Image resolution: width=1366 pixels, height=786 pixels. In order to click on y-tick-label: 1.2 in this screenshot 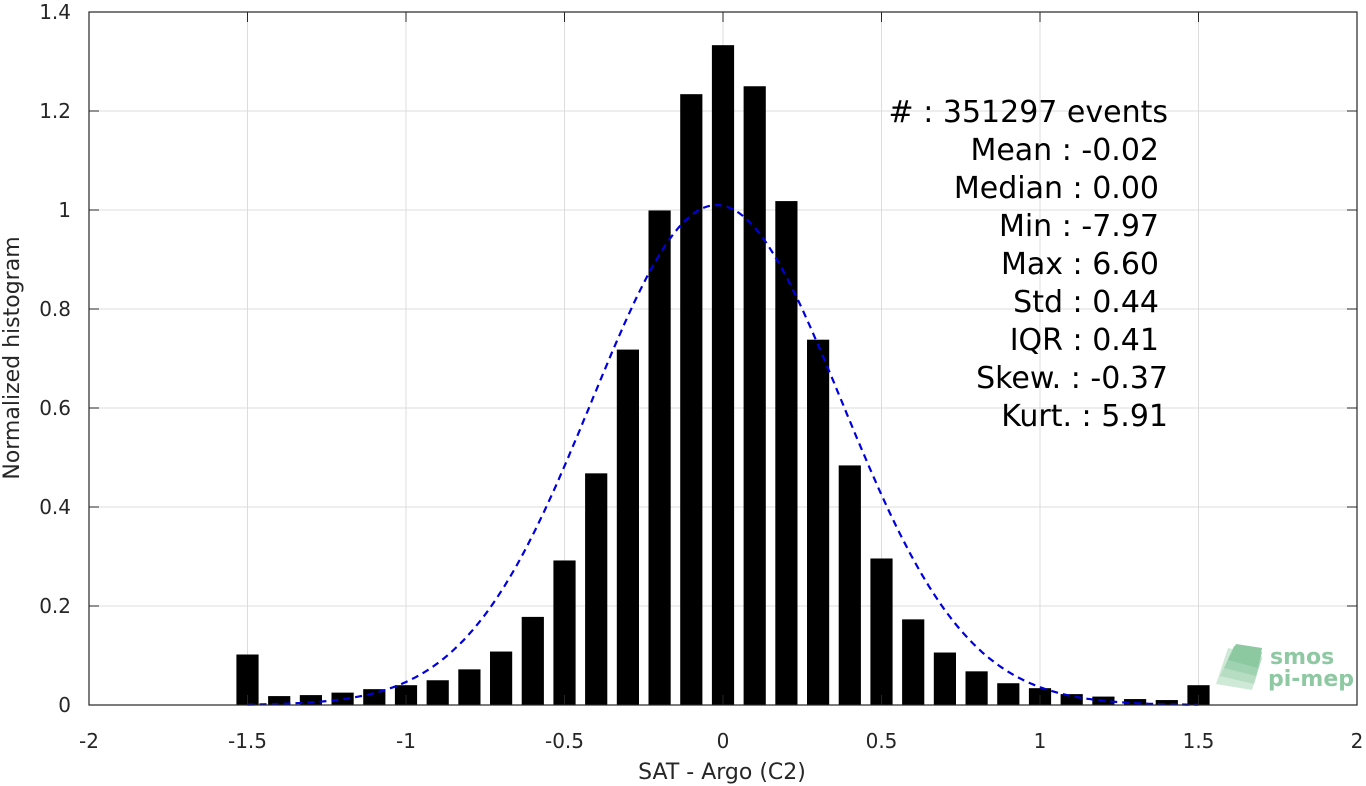, I will do `click(55, 111)`.